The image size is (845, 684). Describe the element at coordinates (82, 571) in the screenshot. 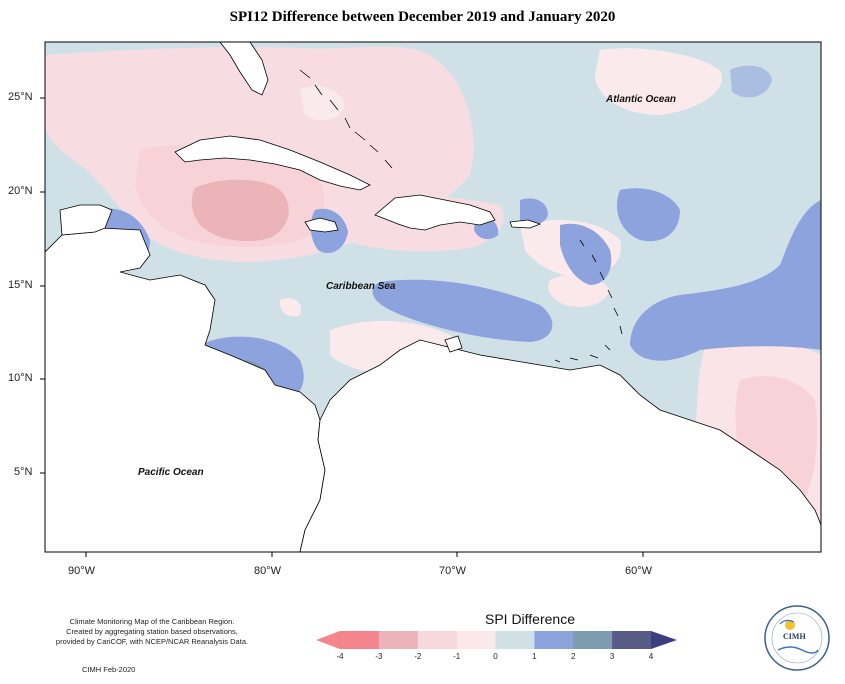

I see `lon-label-90w: 90°W` at that location.